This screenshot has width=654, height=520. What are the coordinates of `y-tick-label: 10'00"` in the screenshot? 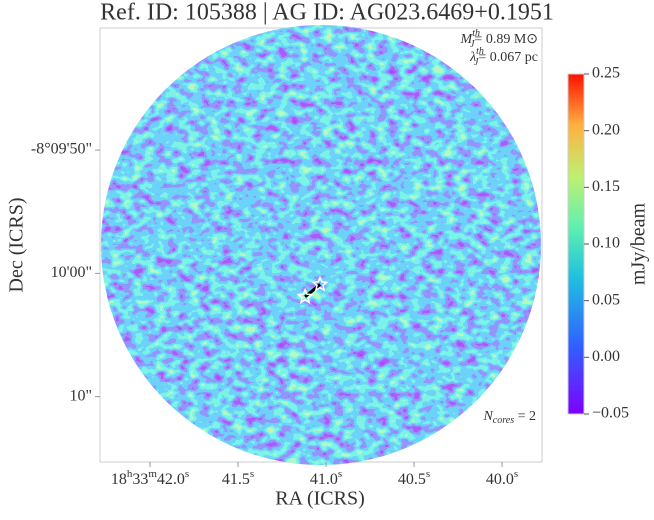 It's located at (71, 272).